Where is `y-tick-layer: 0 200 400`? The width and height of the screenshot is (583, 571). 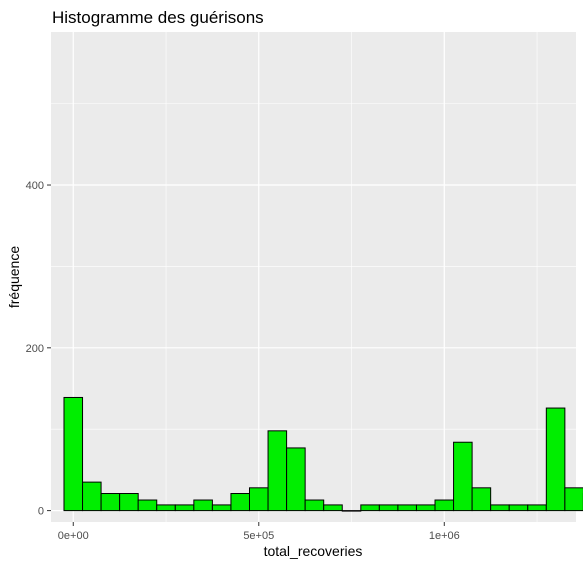
y-tick-layer: 0 200 400 is located at coordinates (38, 349).